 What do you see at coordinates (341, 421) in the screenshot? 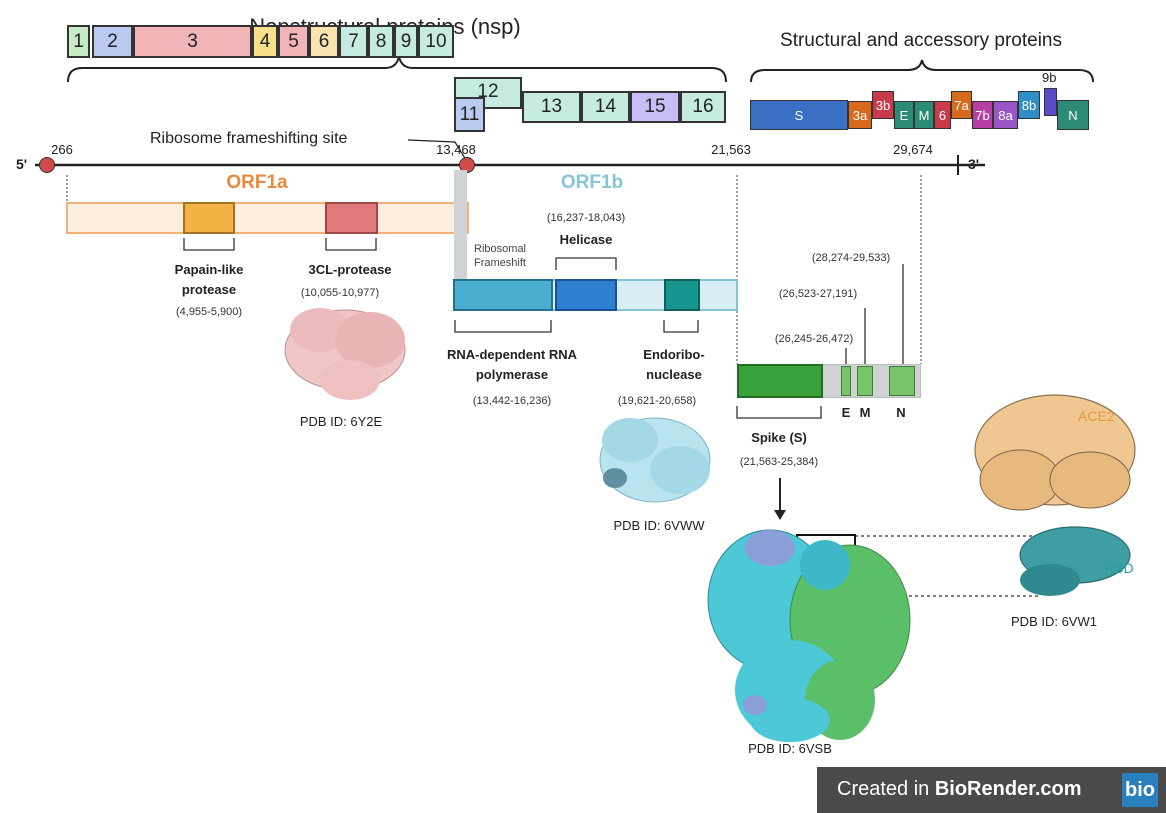
I see `pdb-6y2e-label: PDB ID: 6Y2E` at bounding box center [341, 421].